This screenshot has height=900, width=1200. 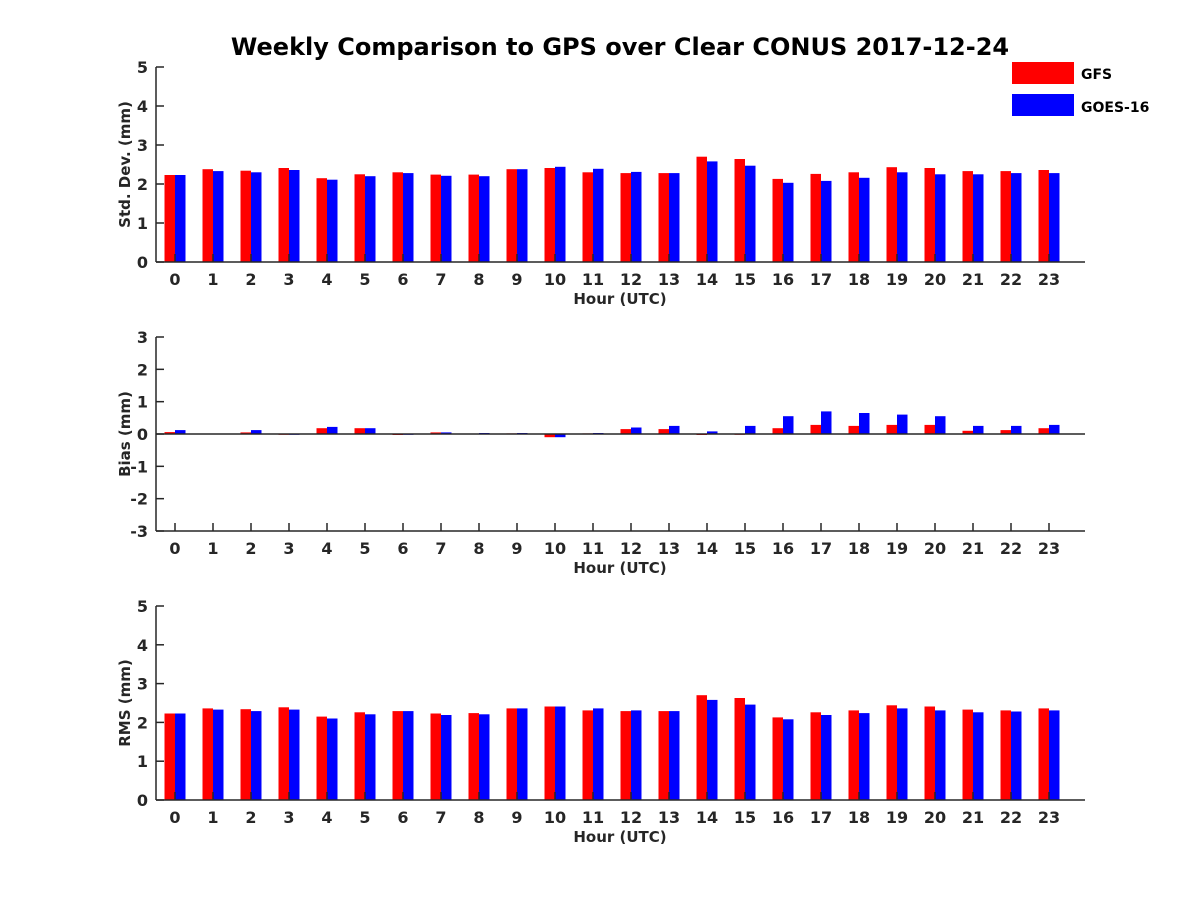 I want to click on x-tick-label: 13, so click(x=669, y=548).